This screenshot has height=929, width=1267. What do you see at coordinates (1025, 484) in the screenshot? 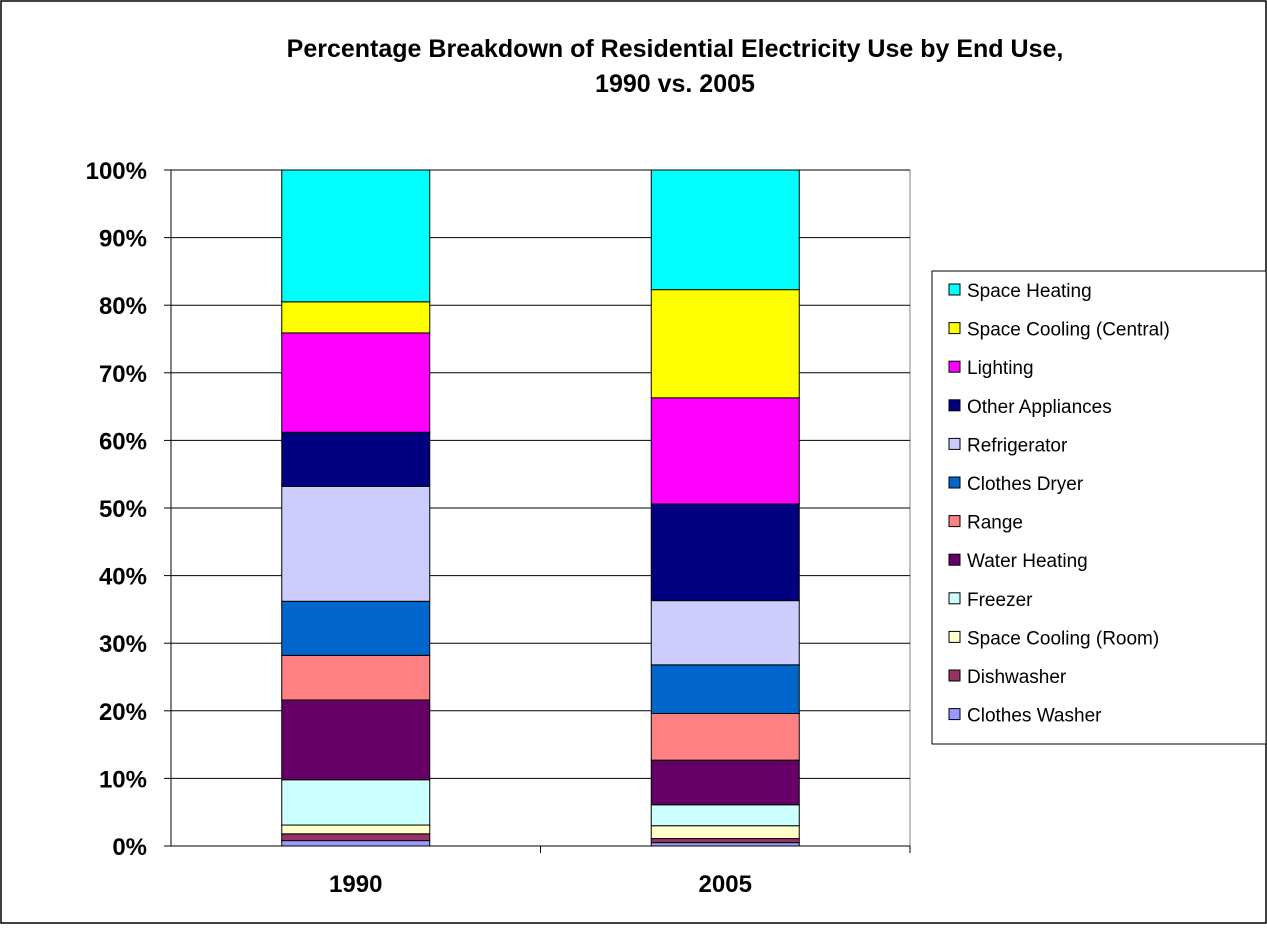
I see `legend-label: Clothes Dryer` at bounding box center [1025, 484].